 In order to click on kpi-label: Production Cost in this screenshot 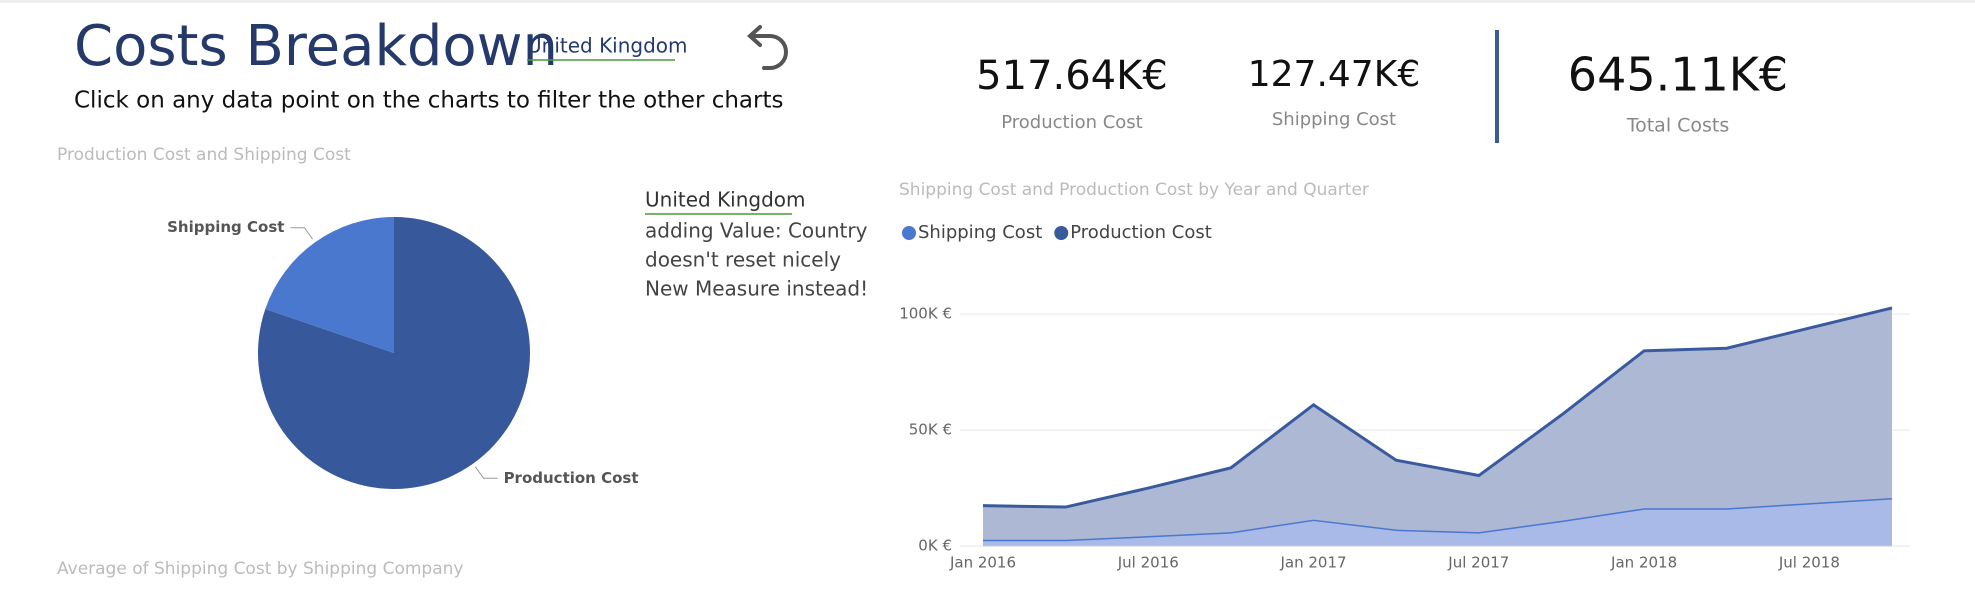, I will do `click(1072, 122)`.